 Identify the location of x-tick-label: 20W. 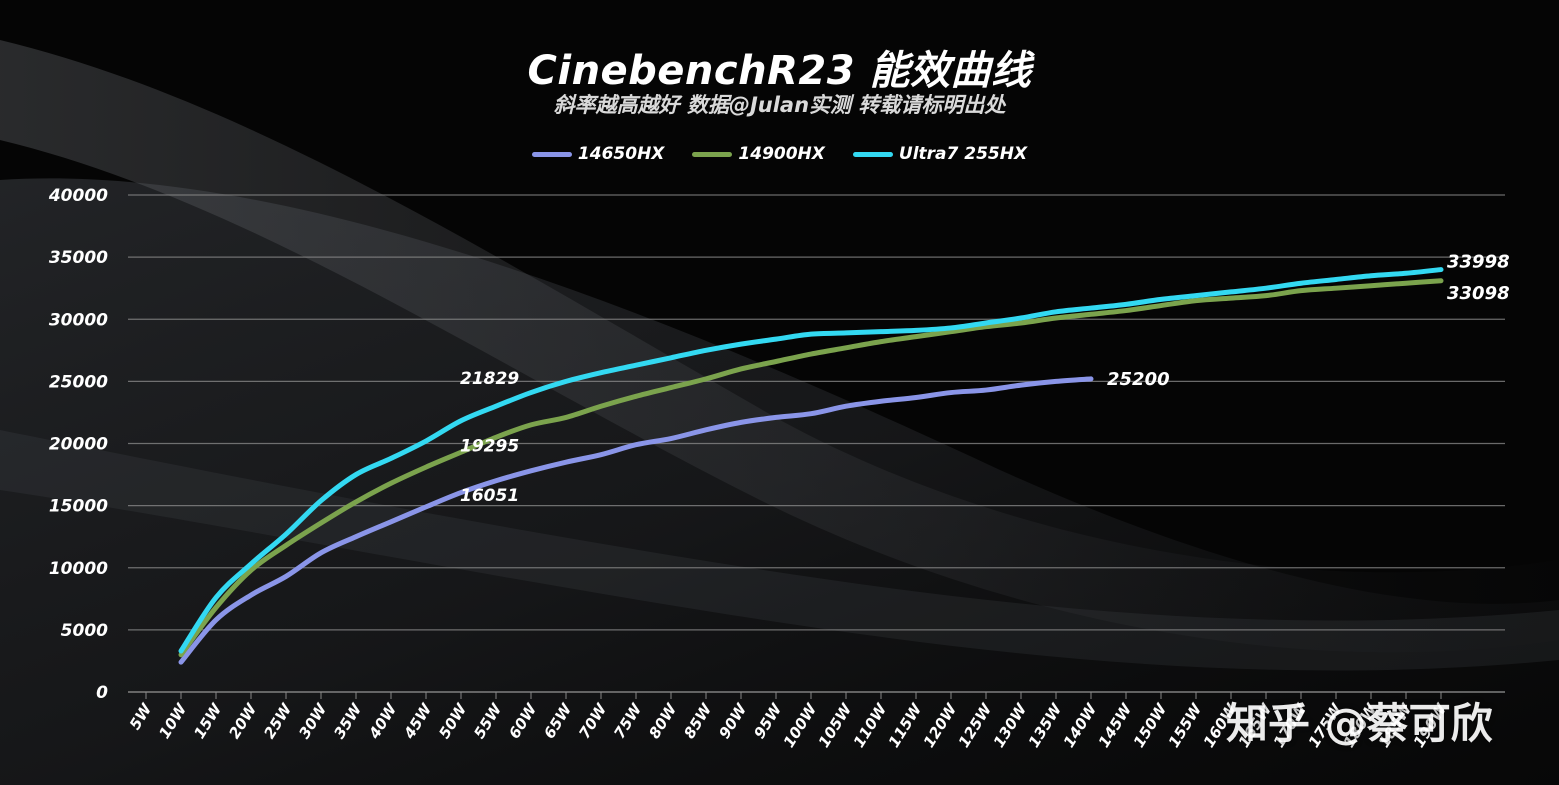
(243, 720).